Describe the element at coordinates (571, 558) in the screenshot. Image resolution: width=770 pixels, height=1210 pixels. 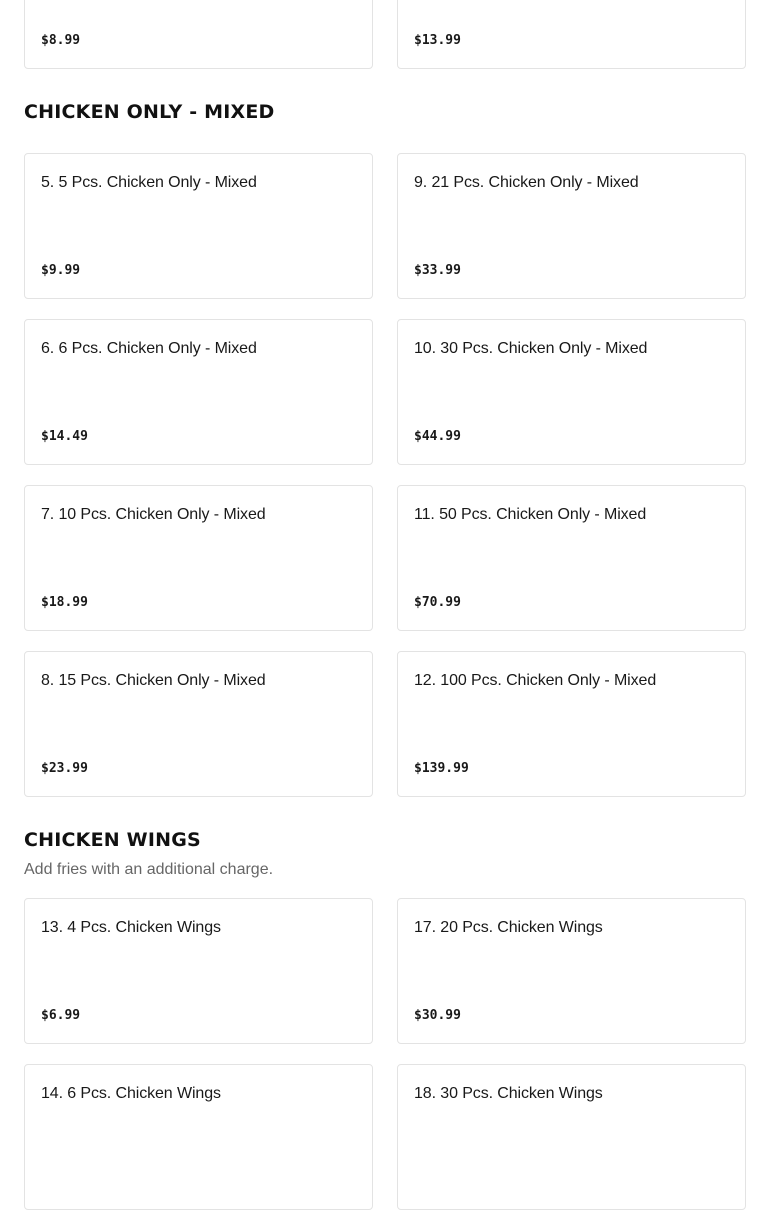
I see `menu-item-card: 11. 50 Pcs. Chicken Only - Mixed $70.99` at that location.